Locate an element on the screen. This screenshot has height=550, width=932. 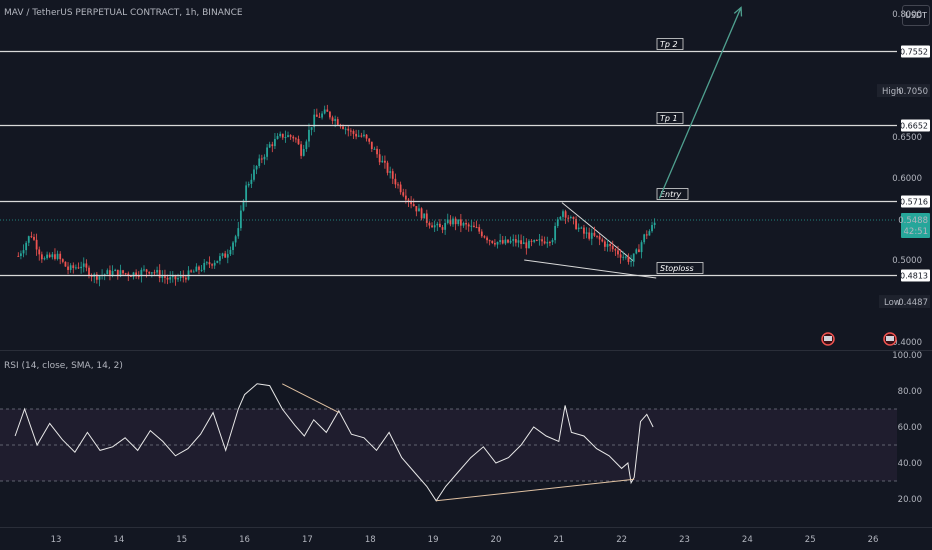
time-tick-label: 24 is located at coordinates (747, 540).